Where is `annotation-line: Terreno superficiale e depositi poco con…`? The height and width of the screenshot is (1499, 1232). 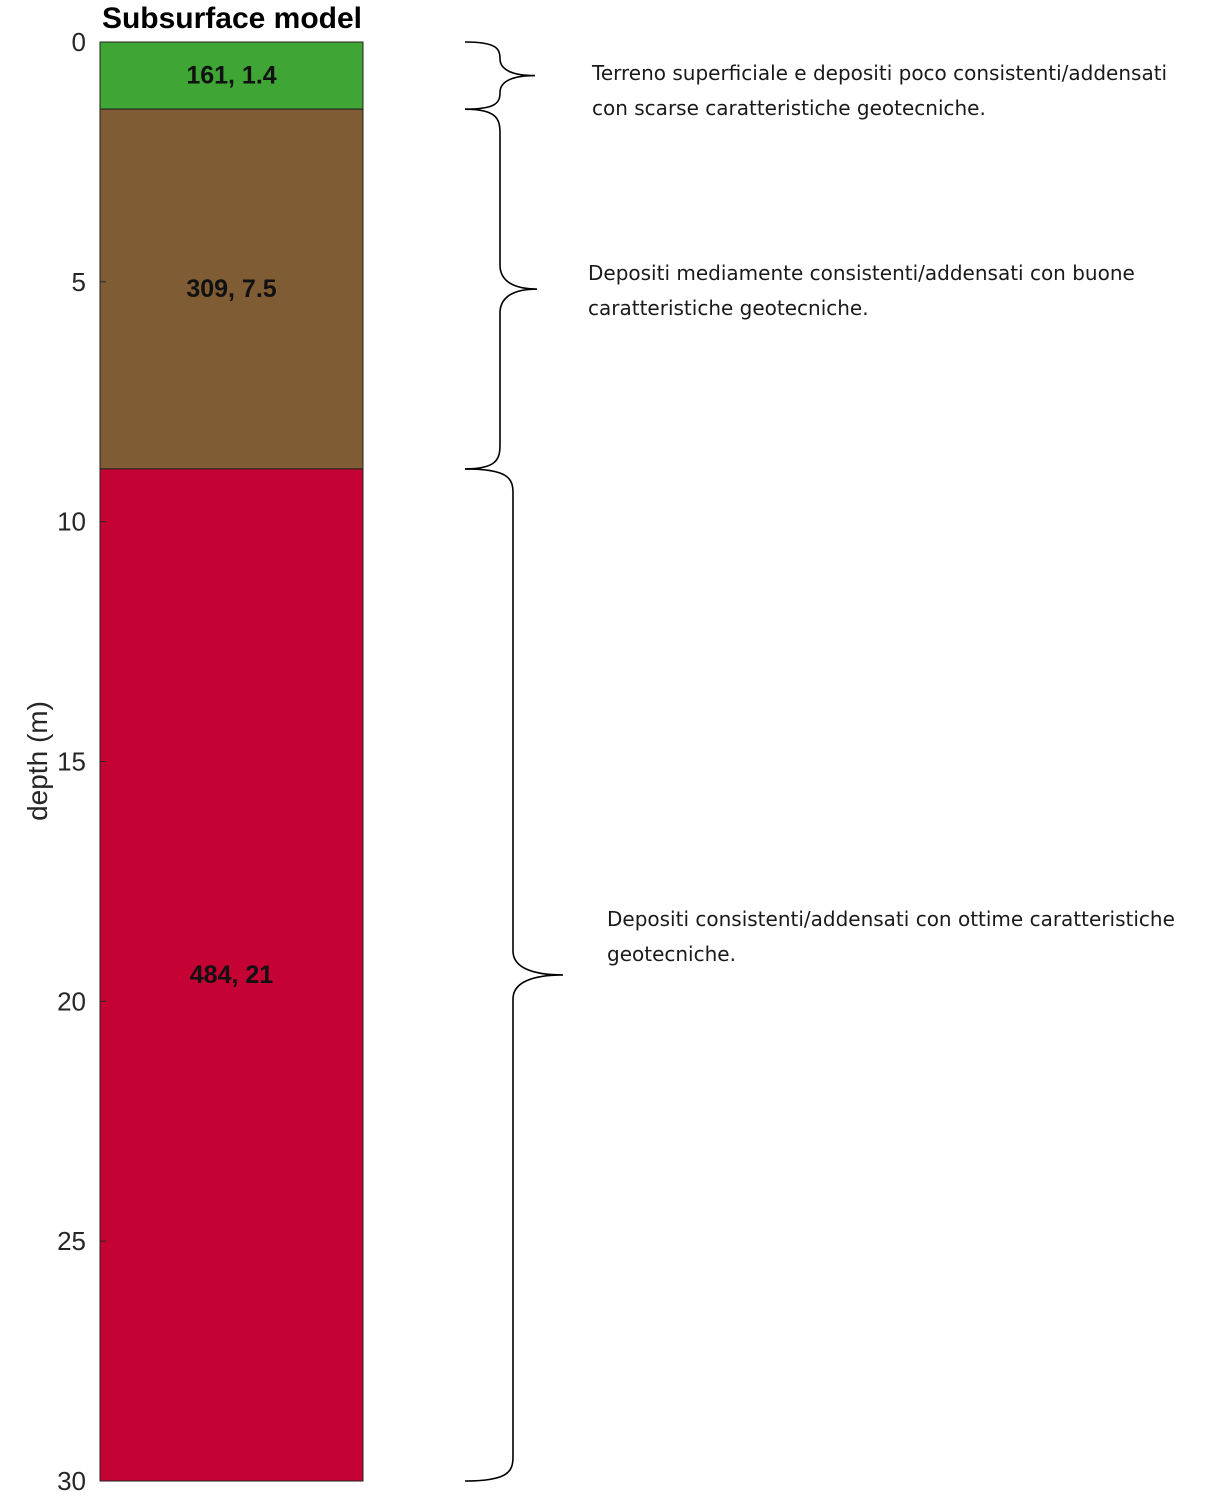 annotation-line: Terreno superficiale e depositi poco con… is located at coordinates (880, 73).